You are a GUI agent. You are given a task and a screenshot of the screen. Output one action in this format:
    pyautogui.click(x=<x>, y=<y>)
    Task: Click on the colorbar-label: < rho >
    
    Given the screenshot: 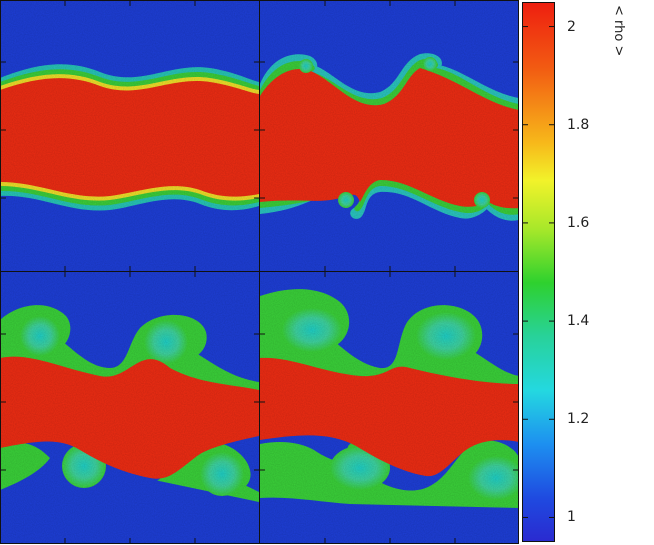 What is the action you would take?
    pyautogui.click(x=618, y=31)
    